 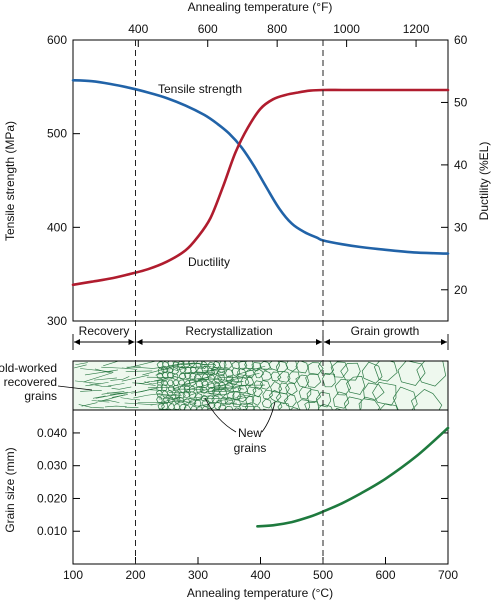 I want to click on left-tick-label: 300, so click(x=57, y=321).